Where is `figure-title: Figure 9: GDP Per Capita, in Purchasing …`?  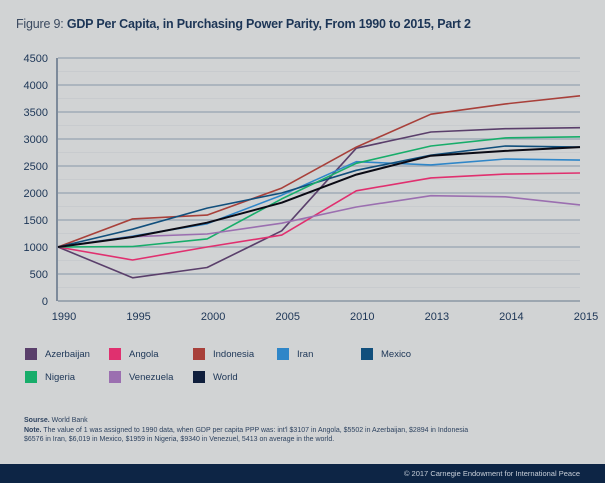 figure-title: Figure 9: GDP Per Capita, in Purchasing … is located at coordinates (243, 24).